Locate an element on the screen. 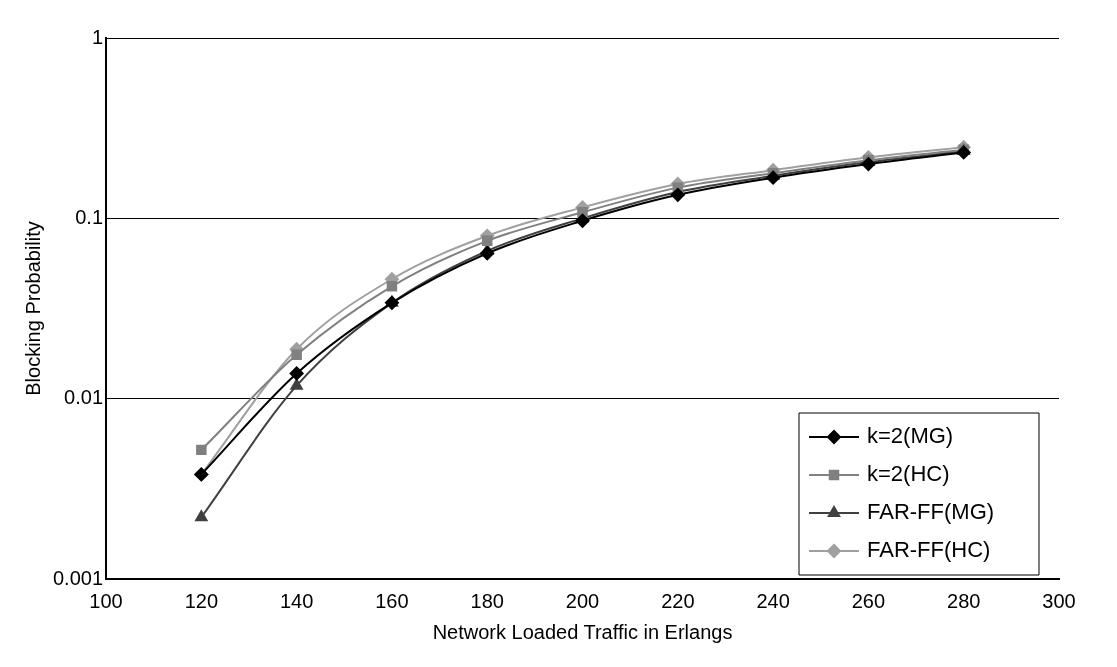 The width and height of the screenshot is (1117, 667). legend-label: FAR-FF(HC) is located at coordinates (929, 550).